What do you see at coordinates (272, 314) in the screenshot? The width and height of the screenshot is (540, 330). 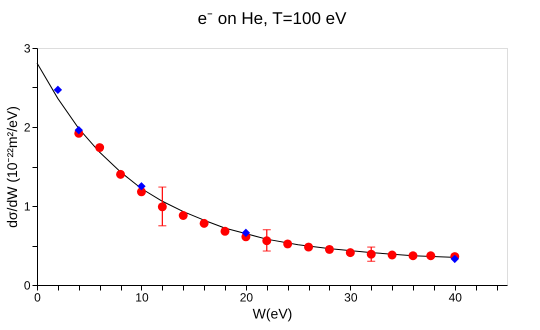 I see `x-axis-title: W(eV)` at bounding box center [272, 314].